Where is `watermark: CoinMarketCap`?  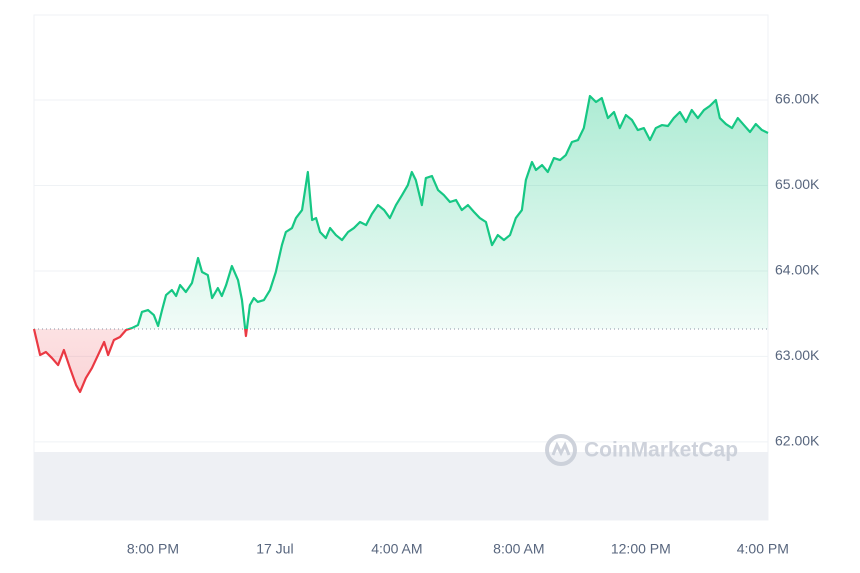
watermark: CoinMarketCap is located at coordinates (641, 450).